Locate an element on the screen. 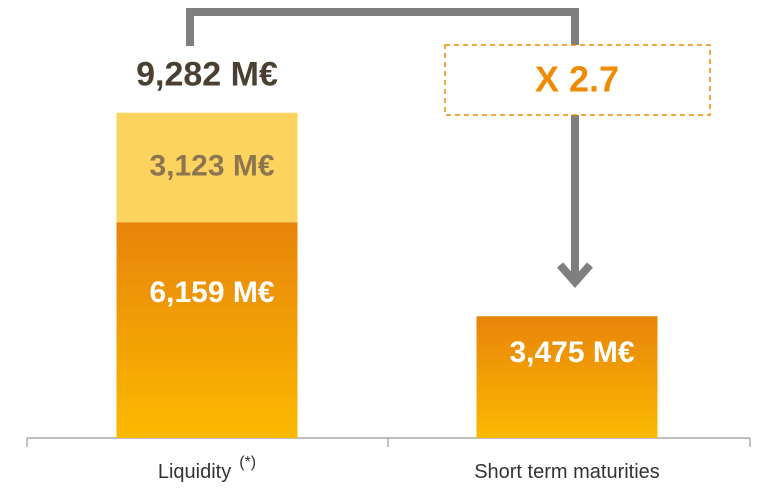  category-note: (*) is located at coordinates (247, 462).